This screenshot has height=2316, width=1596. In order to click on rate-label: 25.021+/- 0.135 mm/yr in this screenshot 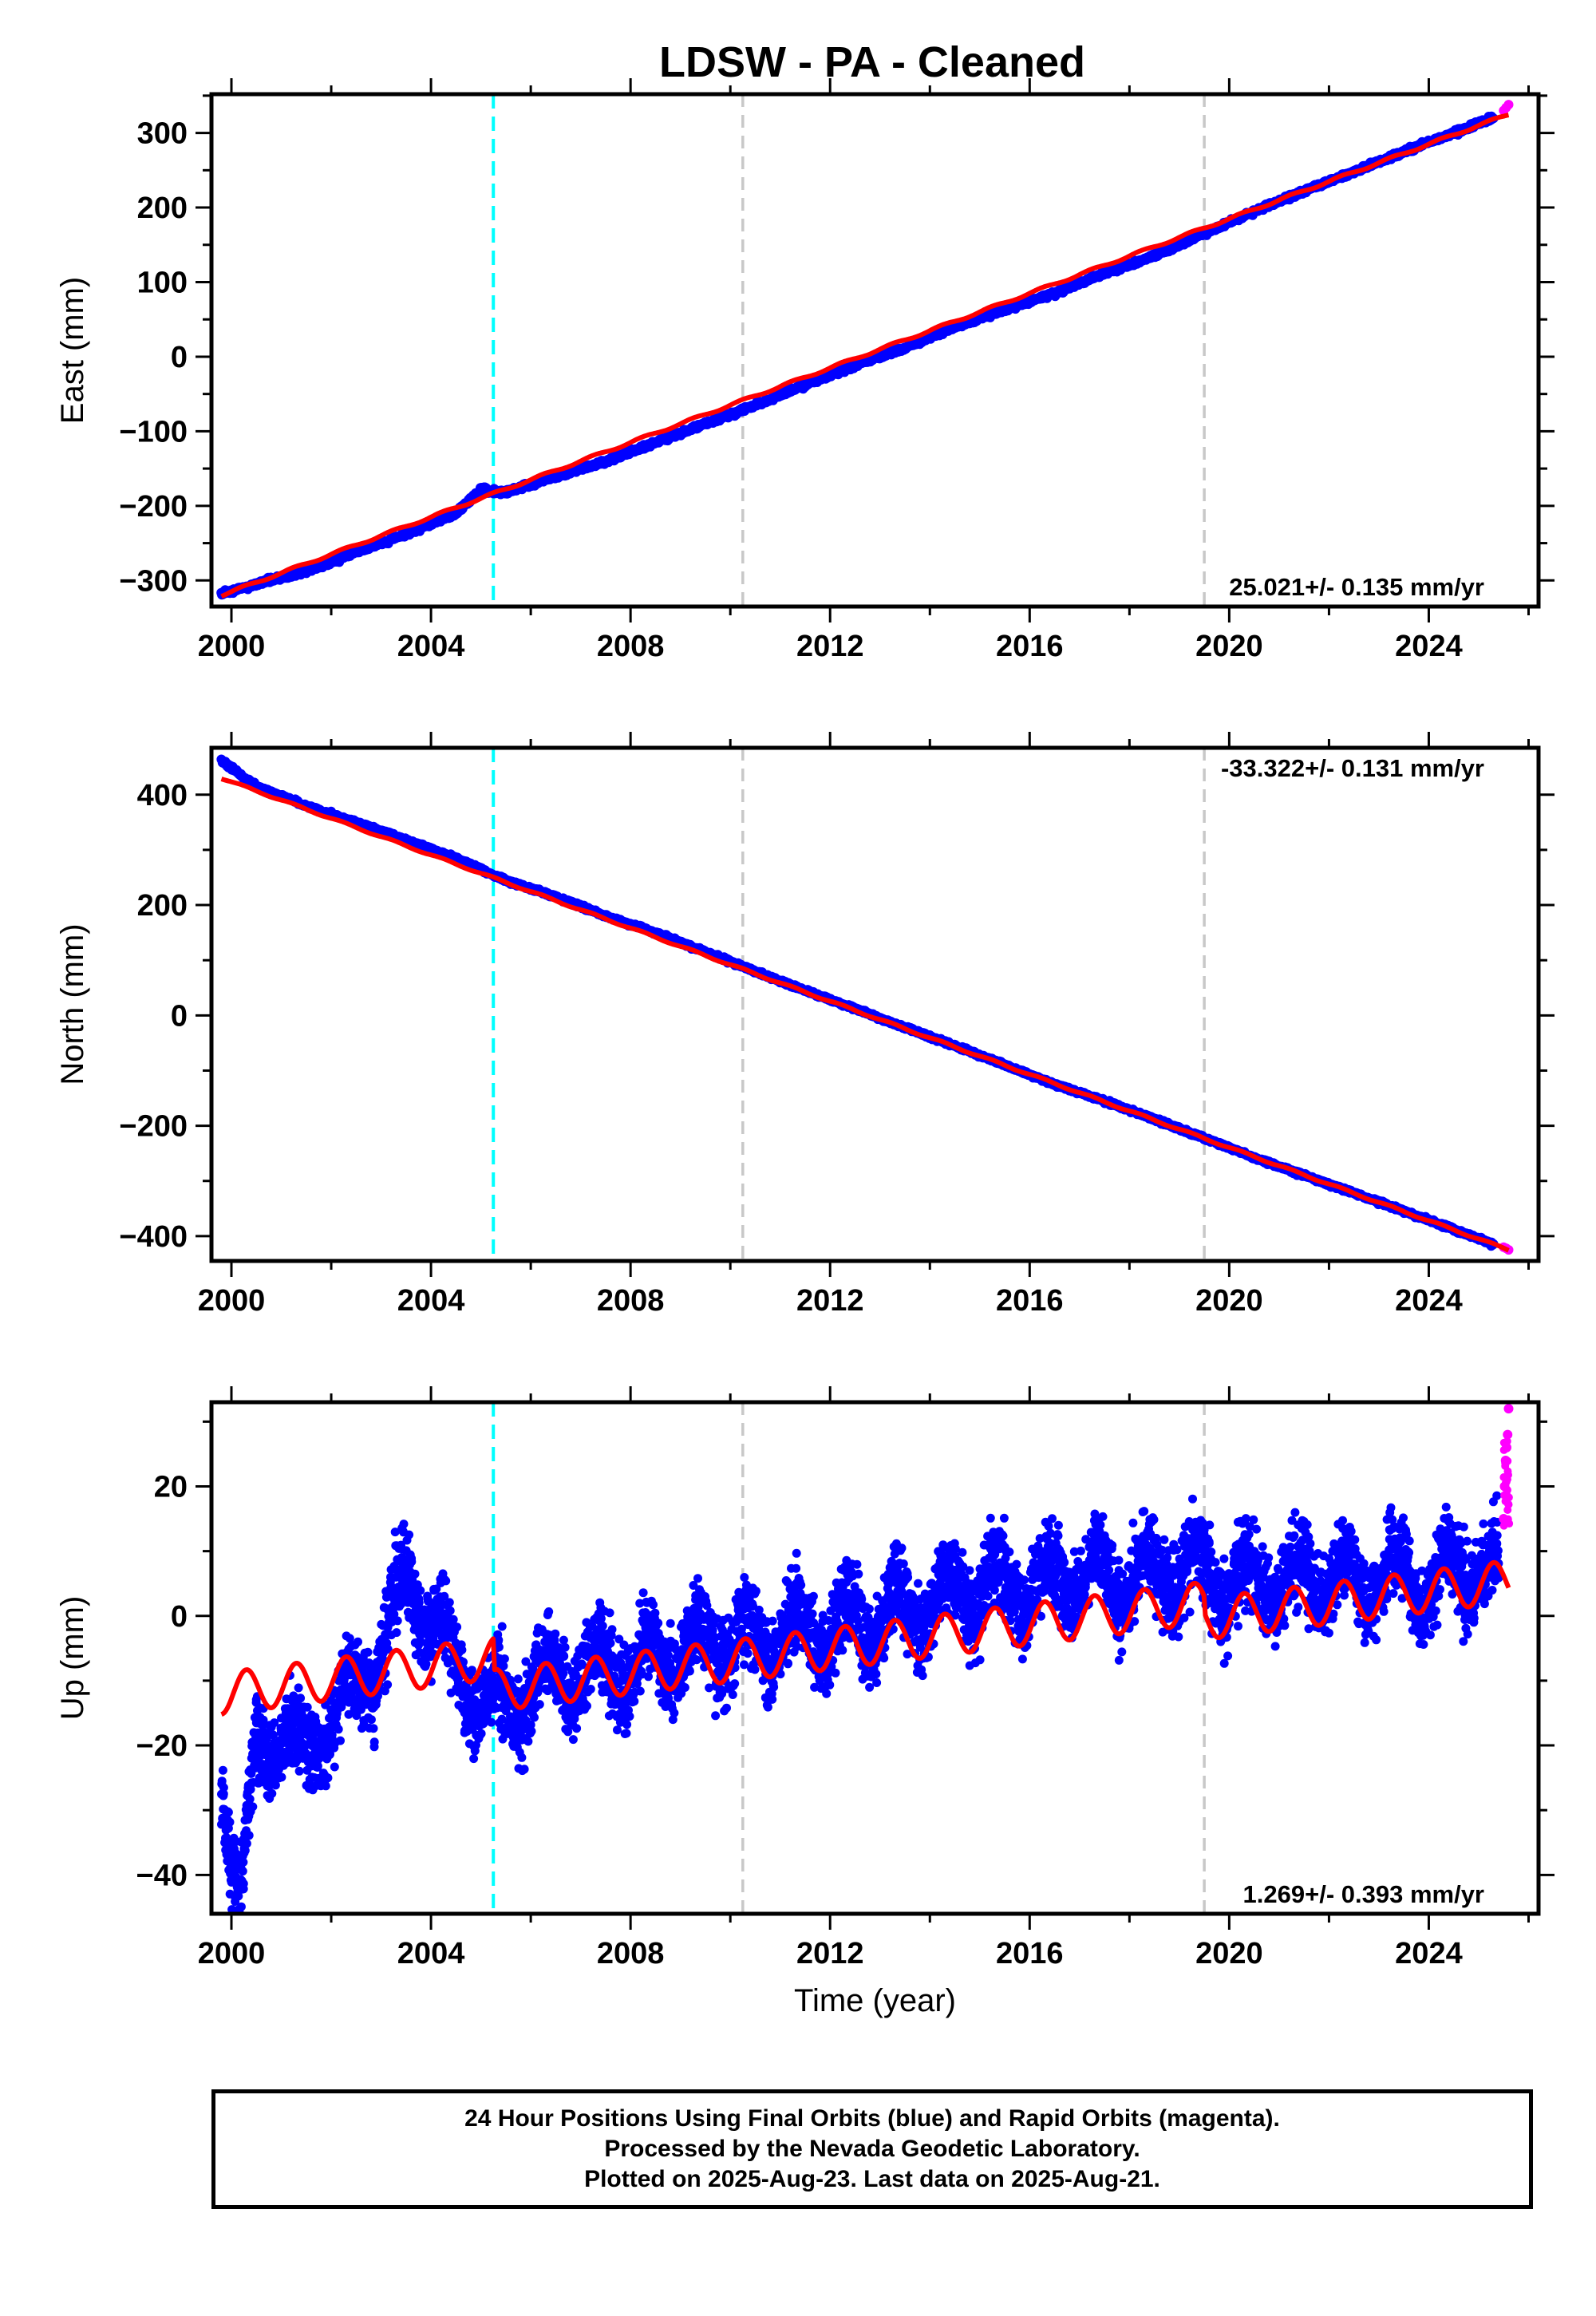, I will do `click(1356, 587)`.